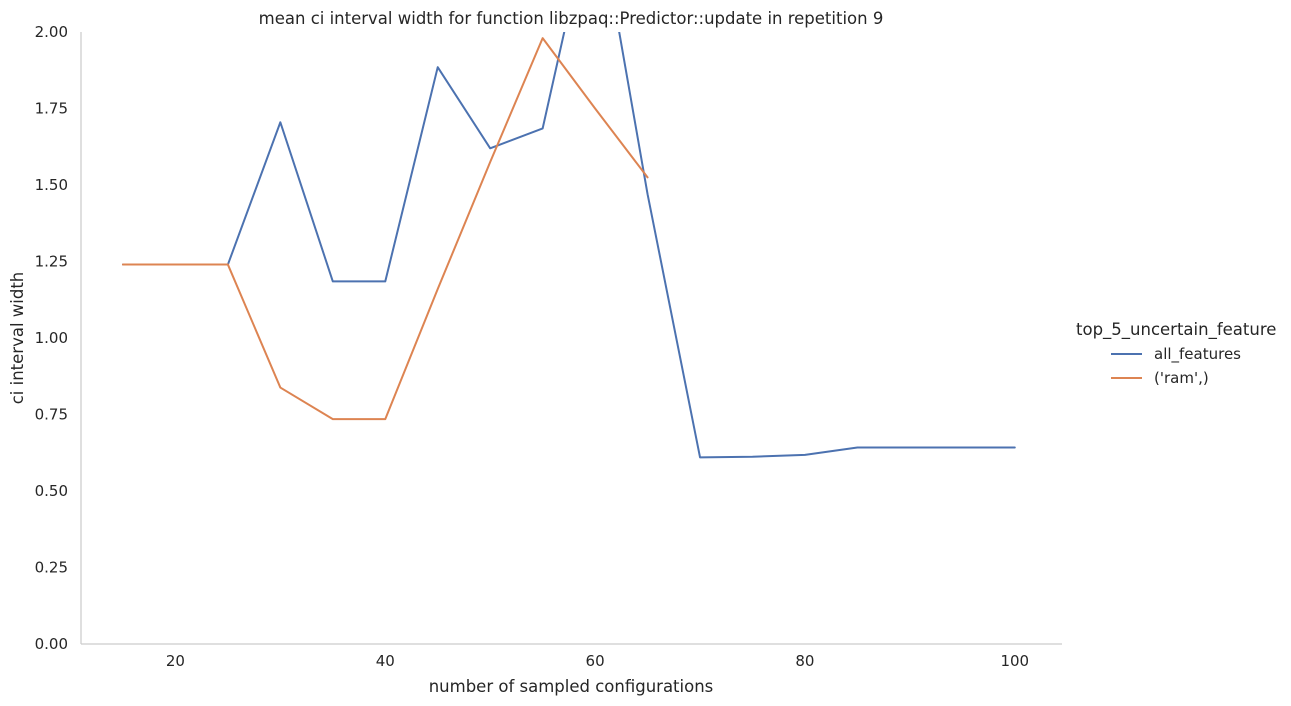 The width and height of the screenshot is (1291, 706). I want to click on y-tick-label: 1.00, so click(51, 338).